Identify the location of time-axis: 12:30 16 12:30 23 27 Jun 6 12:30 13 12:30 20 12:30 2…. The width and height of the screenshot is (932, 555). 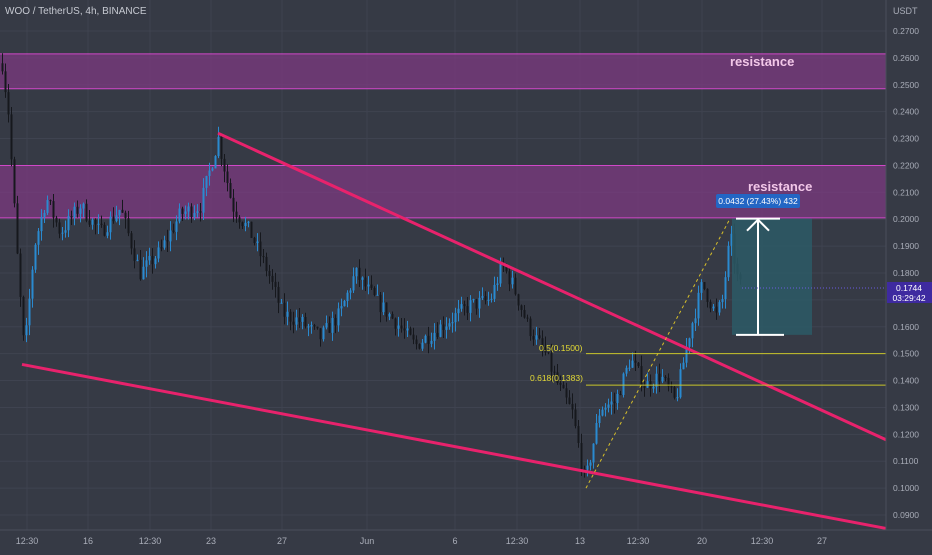
(421, 541).